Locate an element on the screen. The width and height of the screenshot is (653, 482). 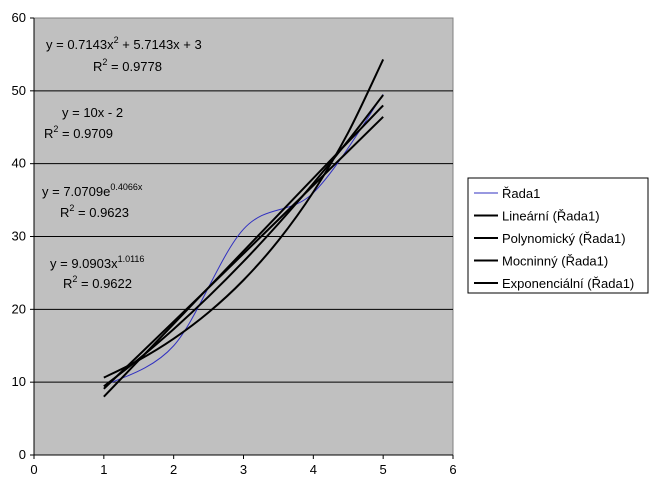
x-tick-label: 1 is located at coordinates (103, 469).